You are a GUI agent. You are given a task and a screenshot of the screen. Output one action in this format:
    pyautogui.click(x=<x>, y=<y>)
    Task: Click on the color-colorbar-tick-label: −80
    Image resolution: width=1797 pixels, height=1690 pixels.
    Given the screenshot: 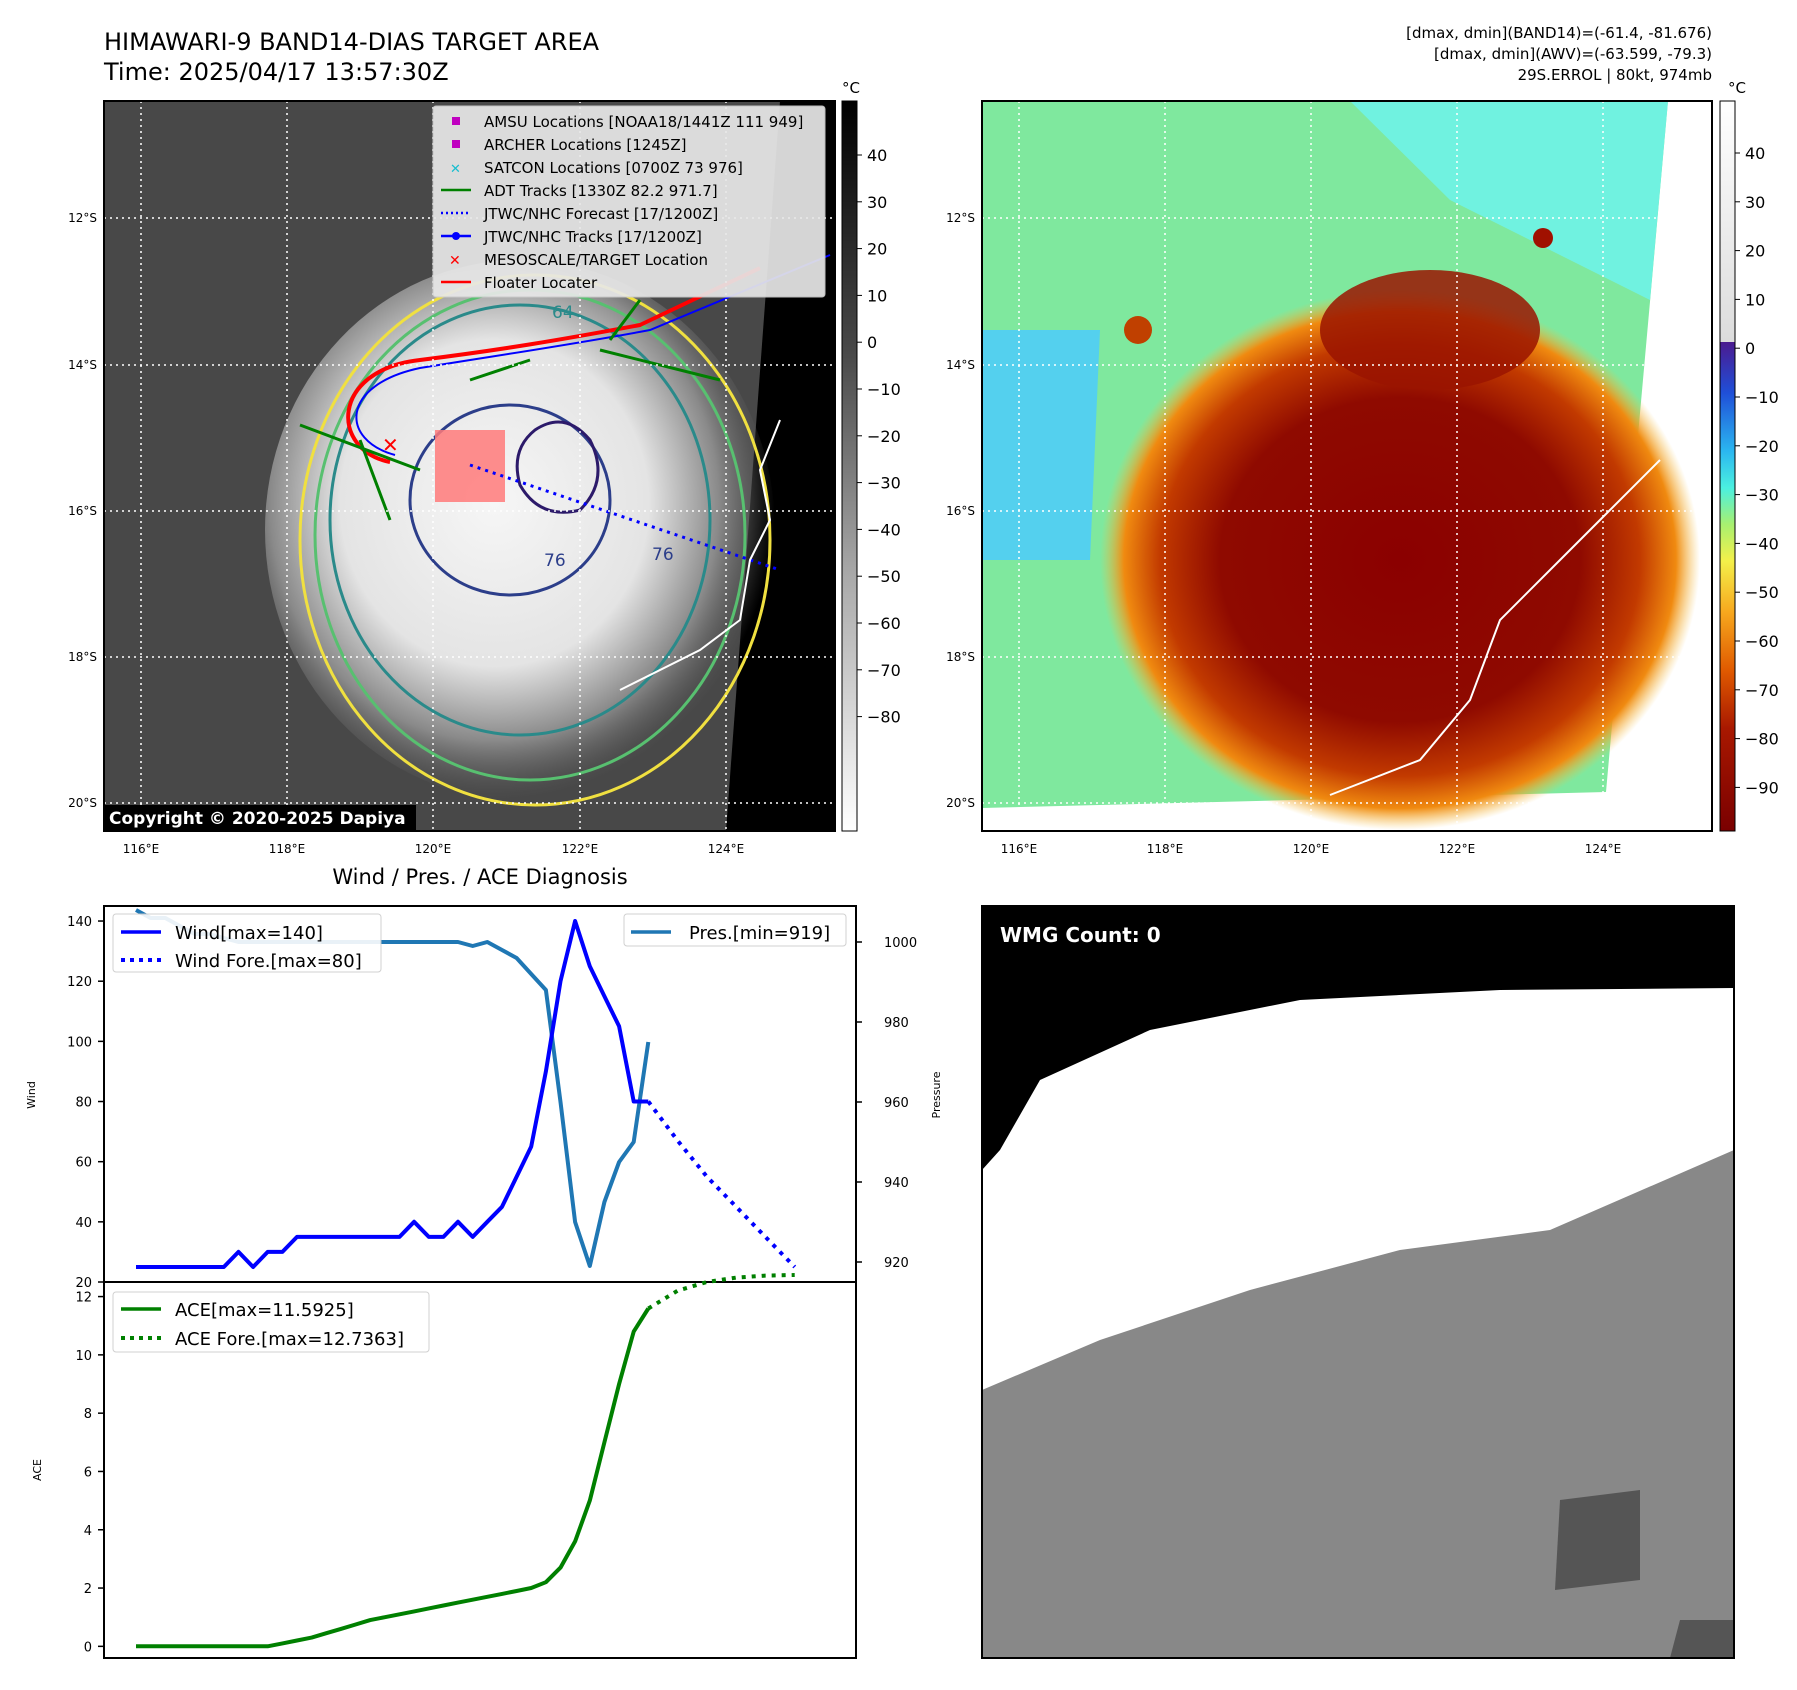 What is the action you would take?
    pyautogui.click(x=1762, y=739)
    